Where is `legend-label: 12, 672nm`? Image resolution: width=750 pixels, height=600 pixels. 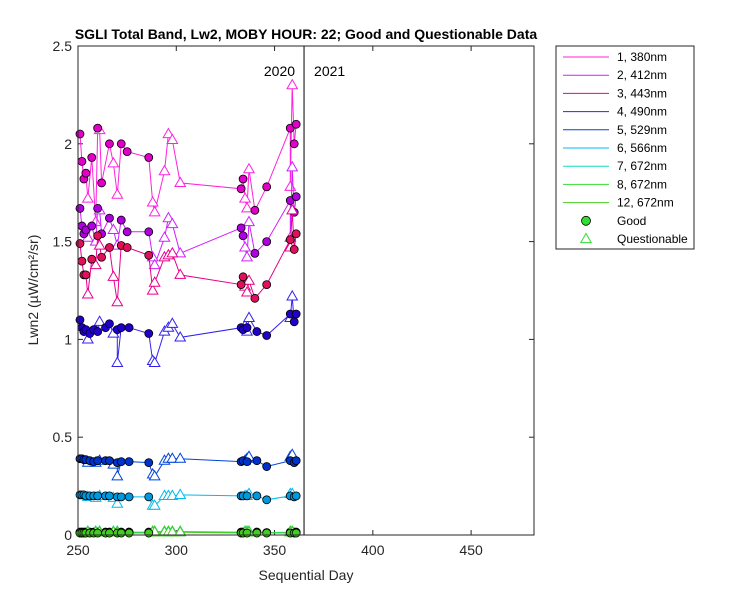
legend-label: 12, 672nm is located at coordinates (645, 203).